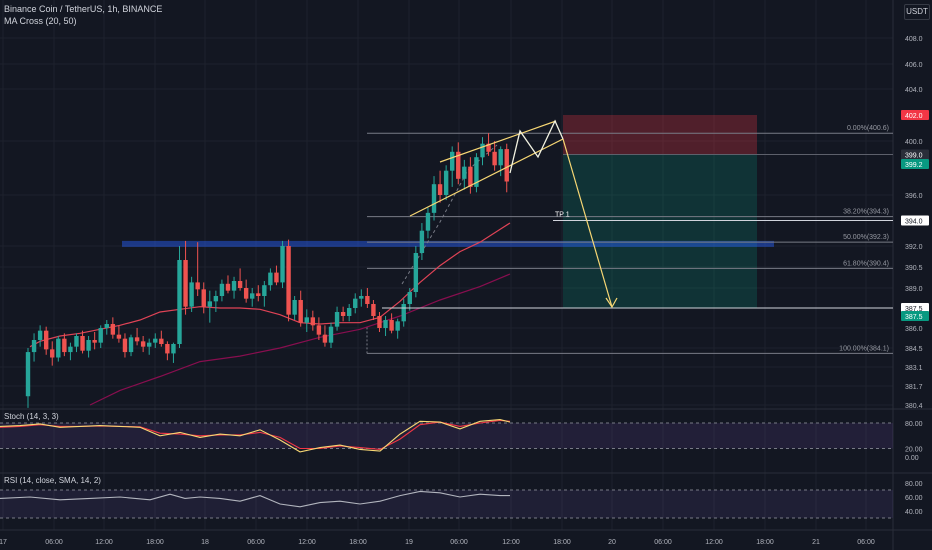  I want to click on stoch-band, so click(446, 436).